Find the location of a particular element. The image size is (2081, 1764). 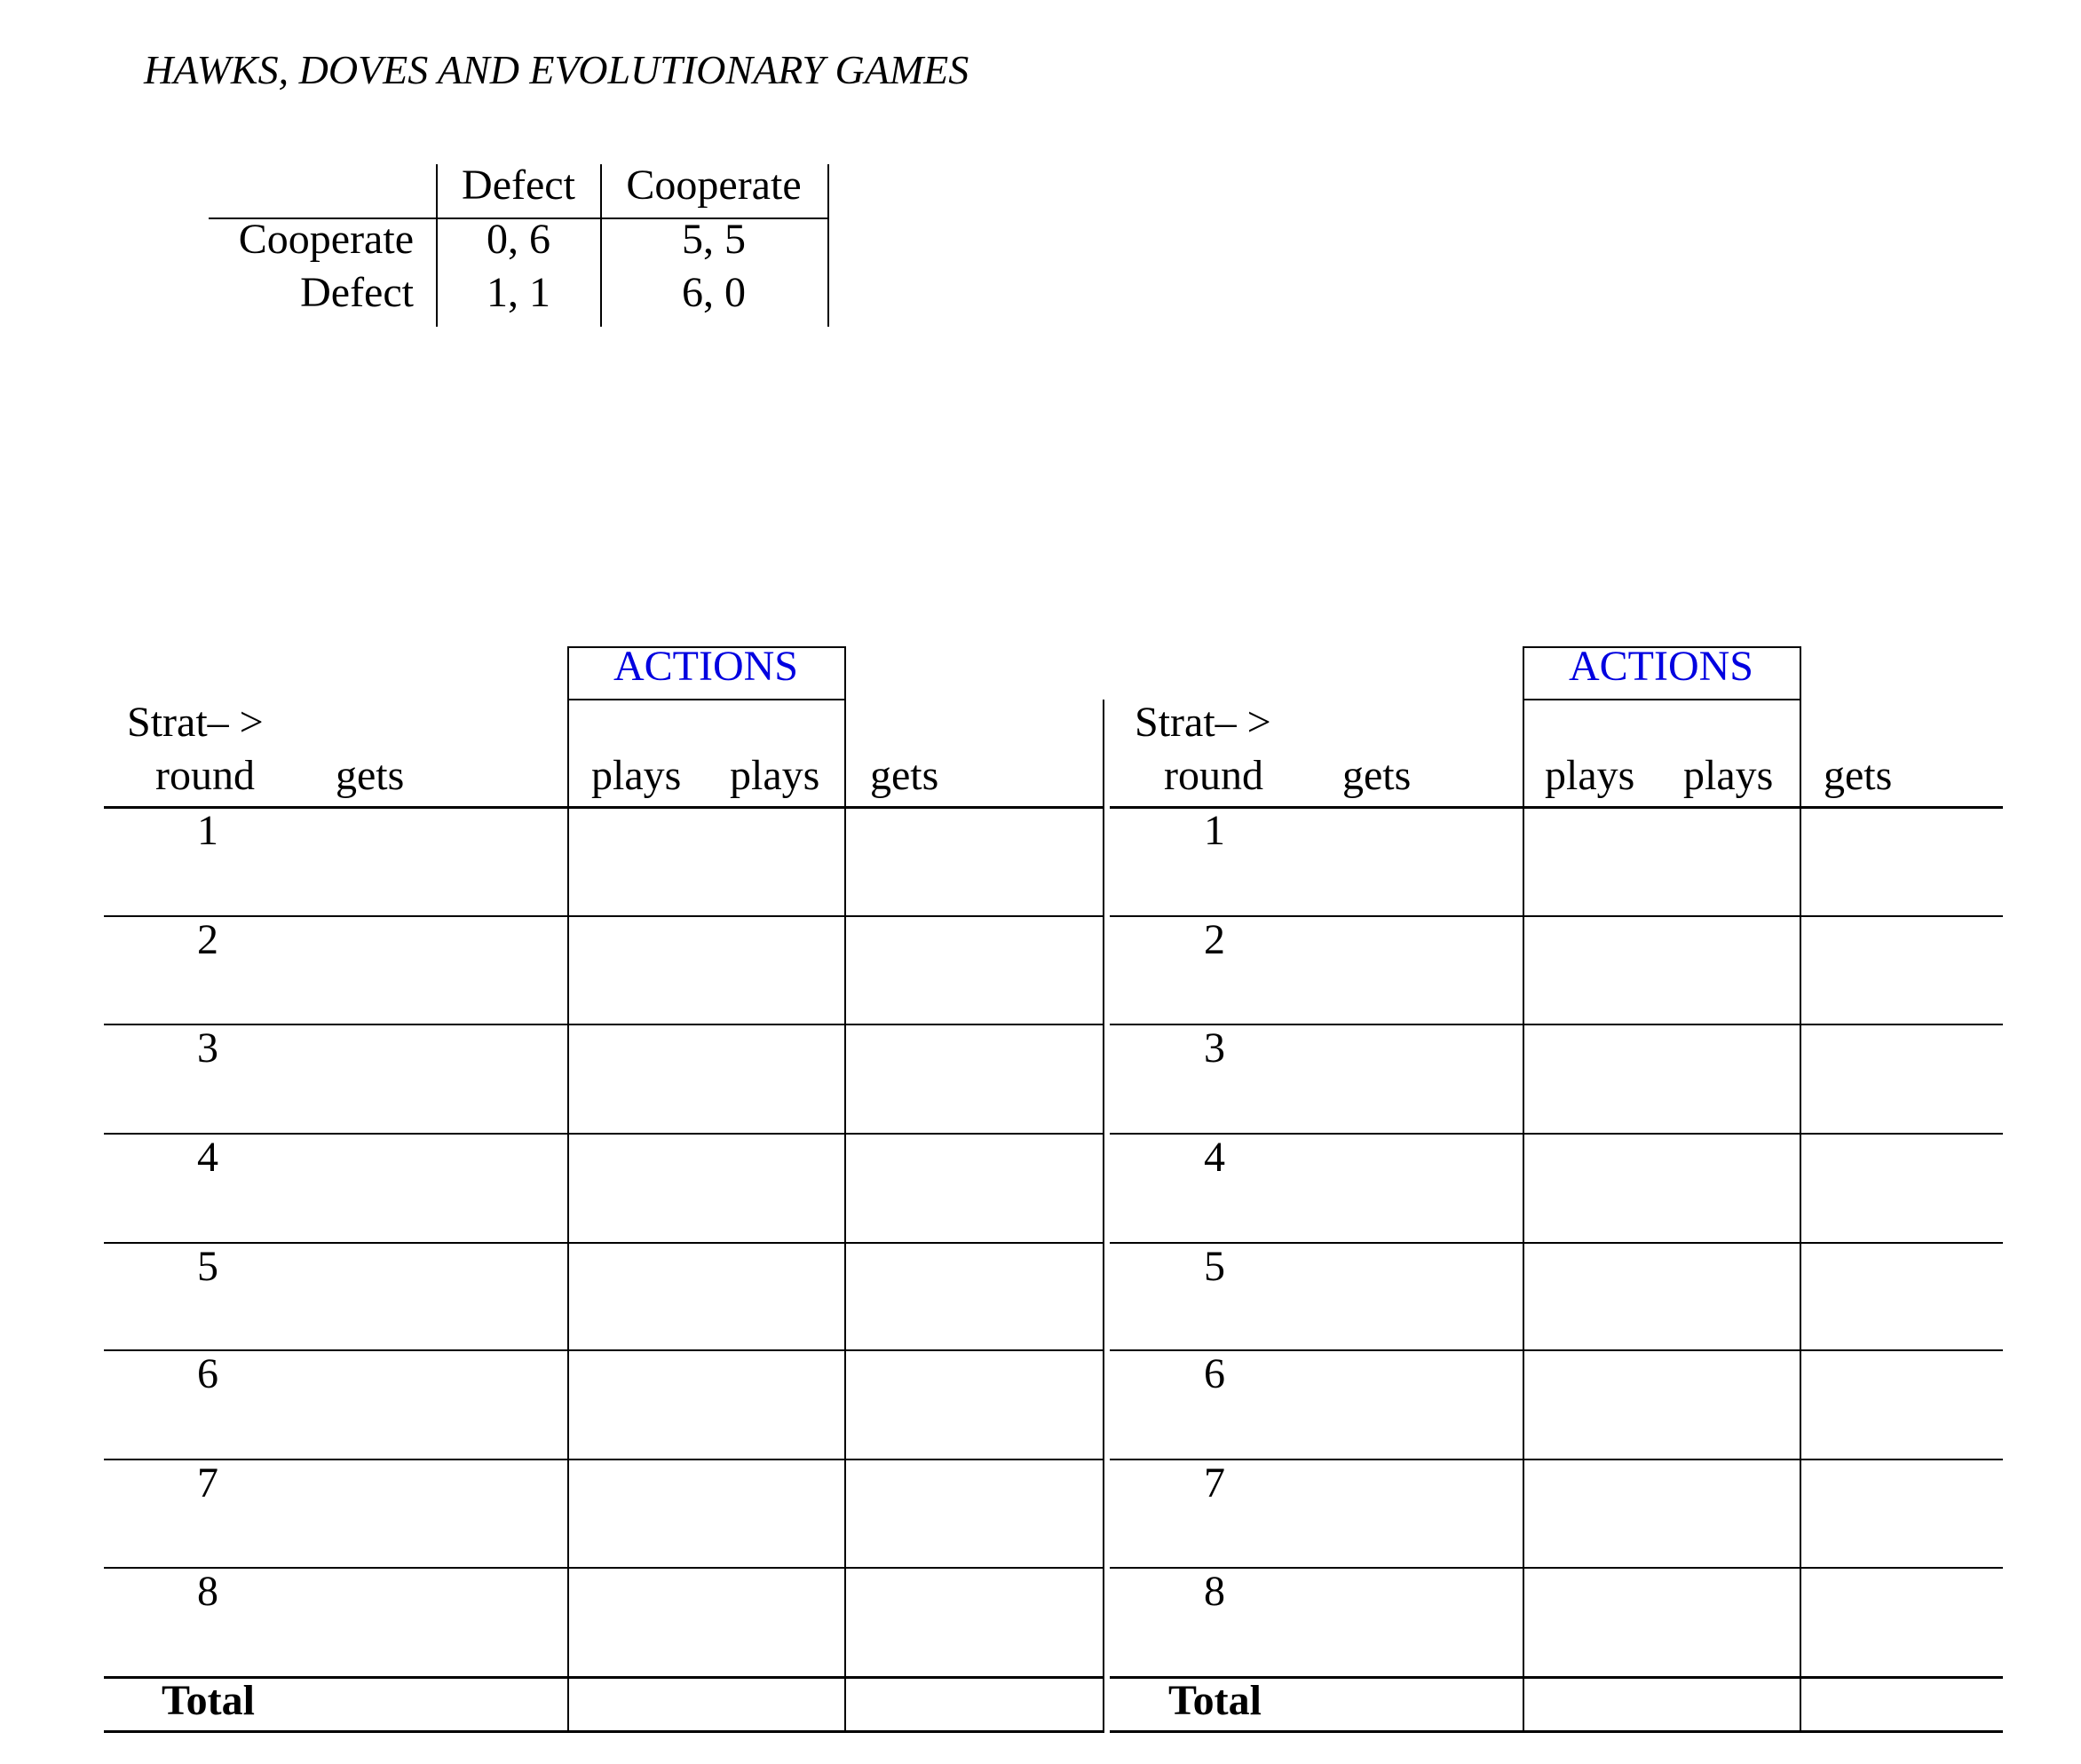

table-separator is located at coordinates (1103, 1216).